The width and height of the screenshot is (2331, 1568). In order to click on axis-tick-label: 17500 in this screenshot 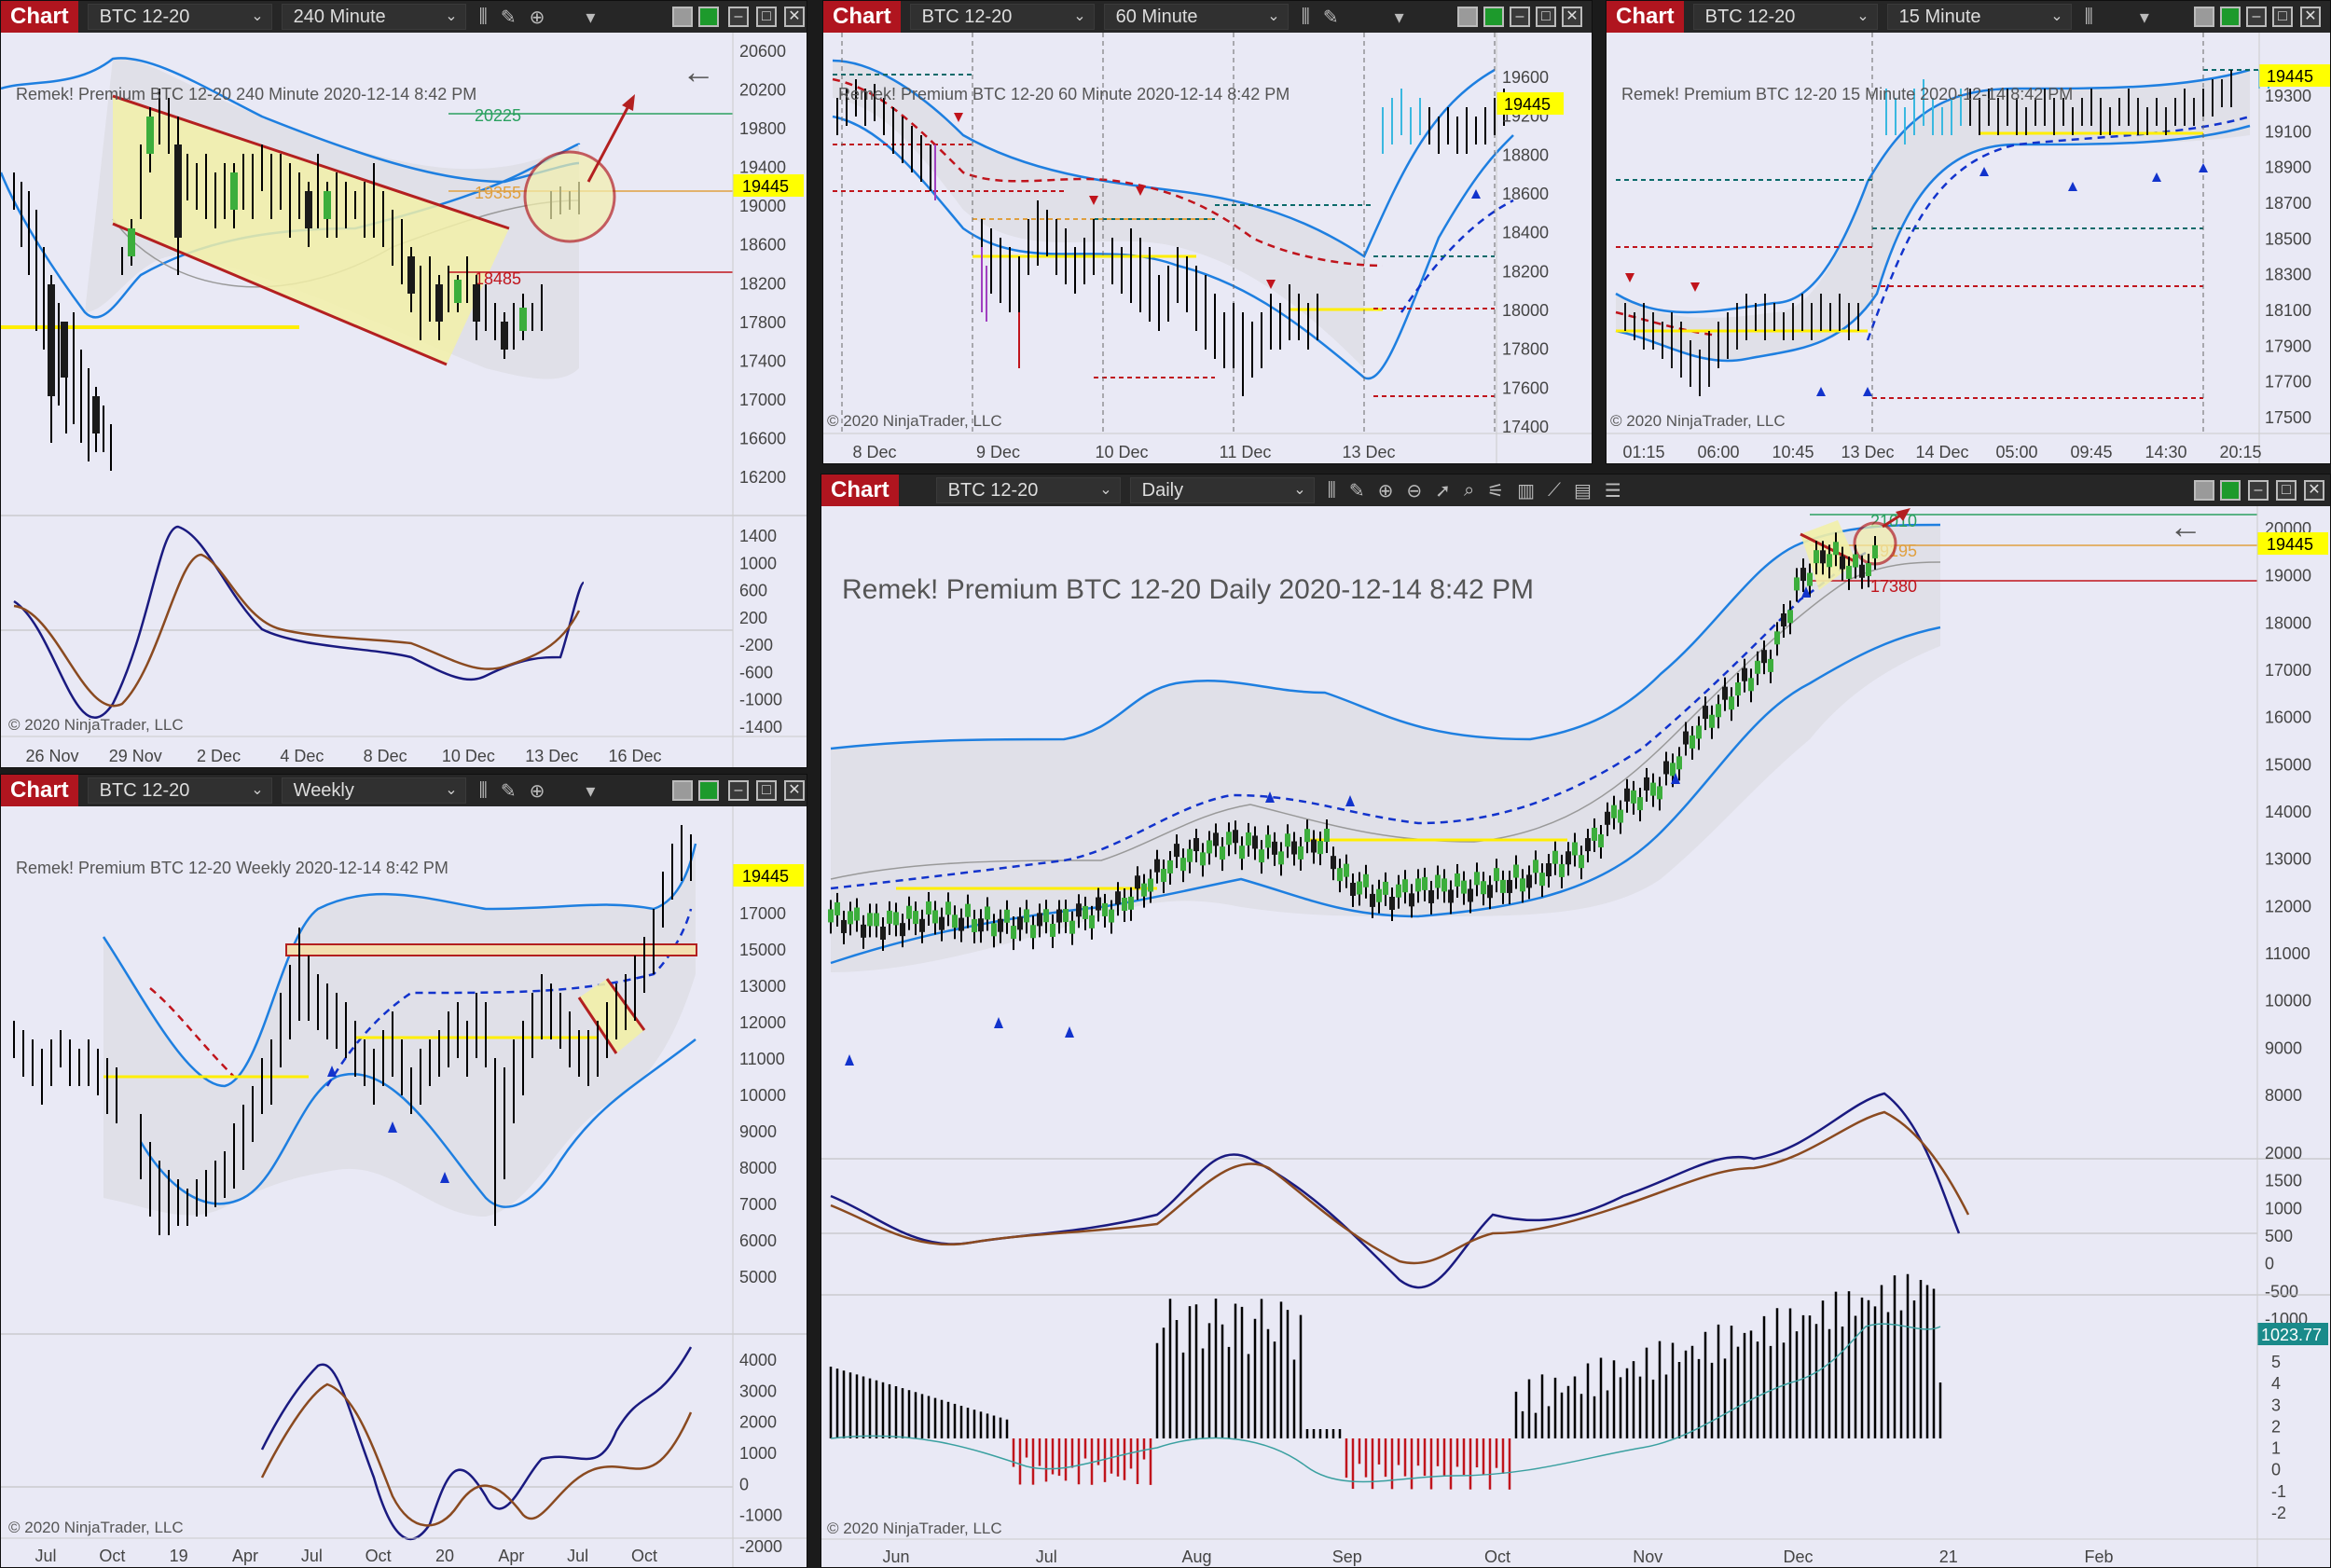, I will do `click(2288, 417)`.